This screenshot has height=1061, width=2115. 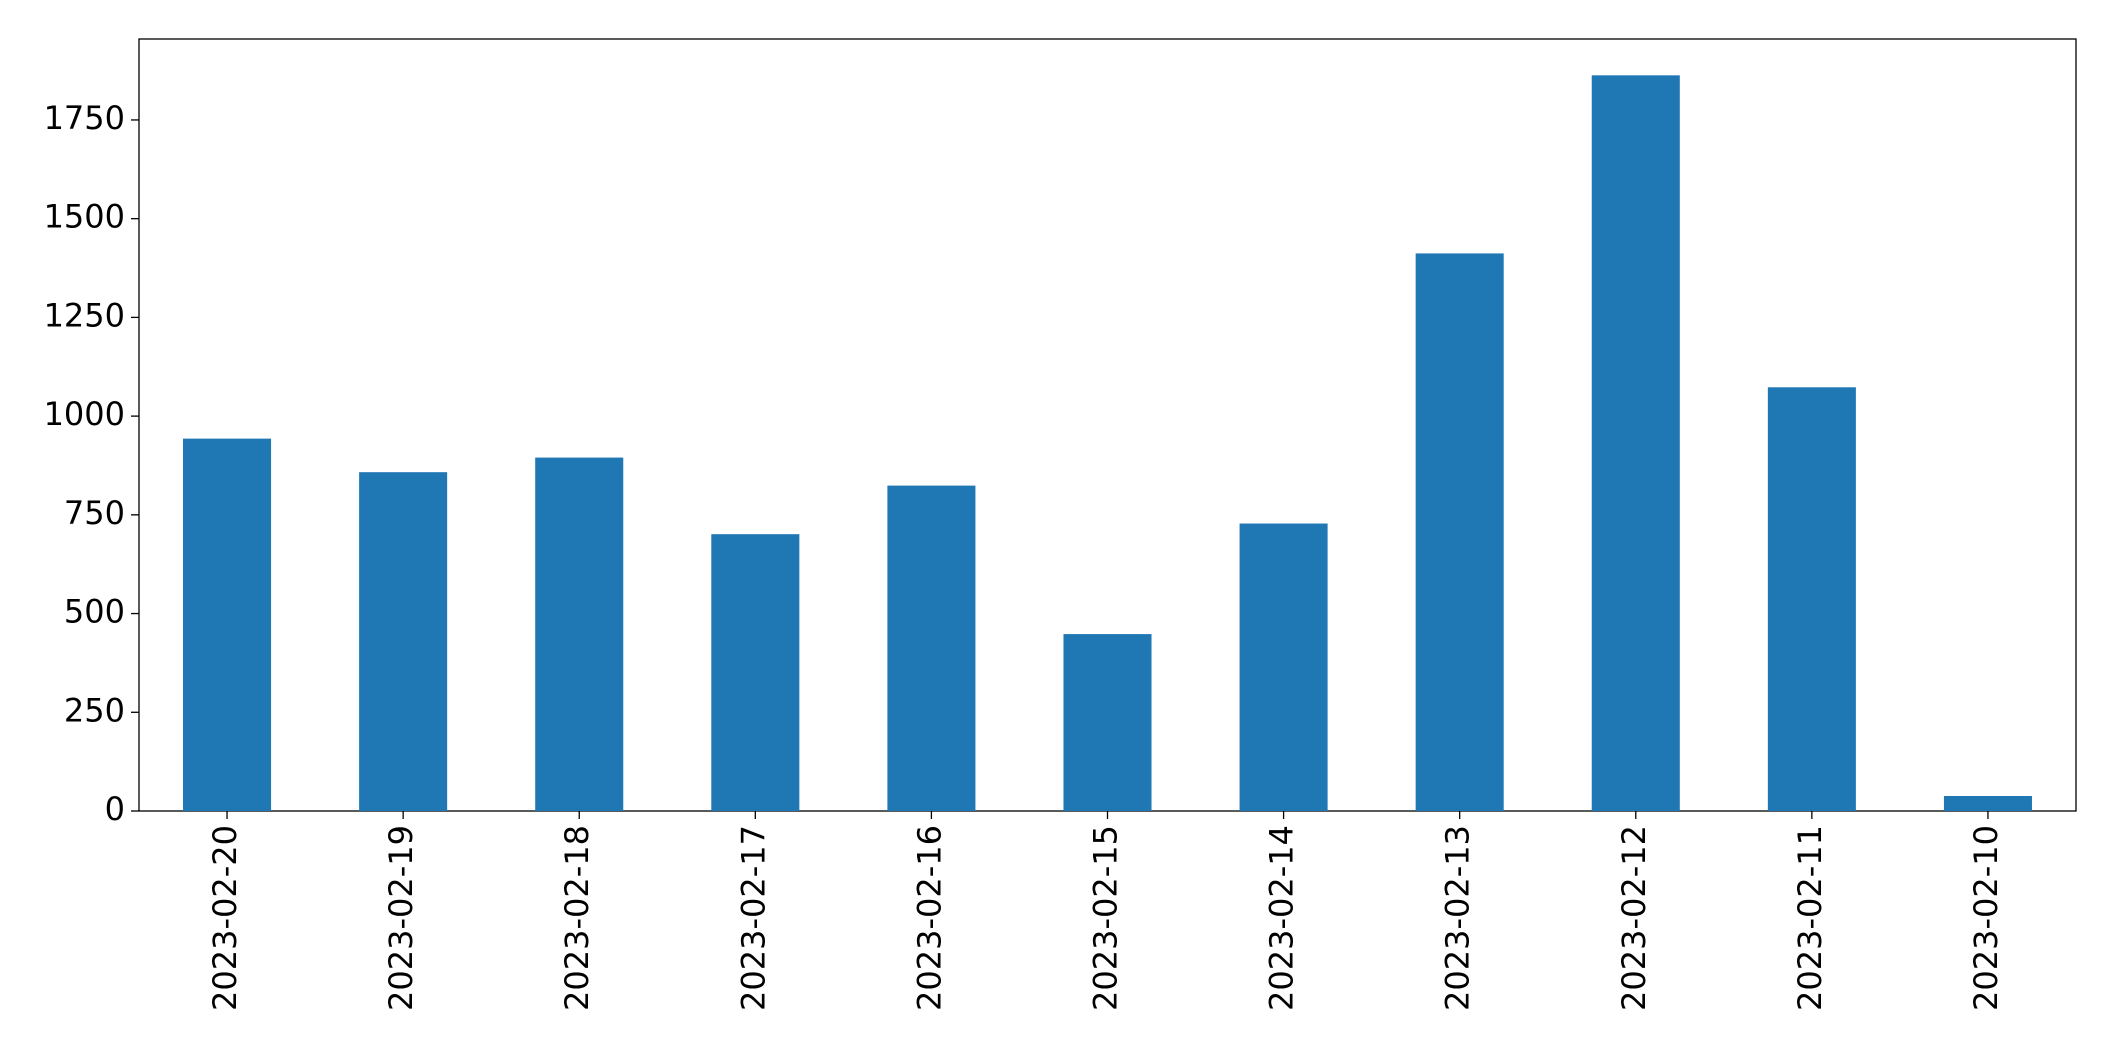 What do you see at coordinates (577, 918) in the screenshot?
I see `x-tick-label: 2023-02-18` at bounding box center [577, 918].